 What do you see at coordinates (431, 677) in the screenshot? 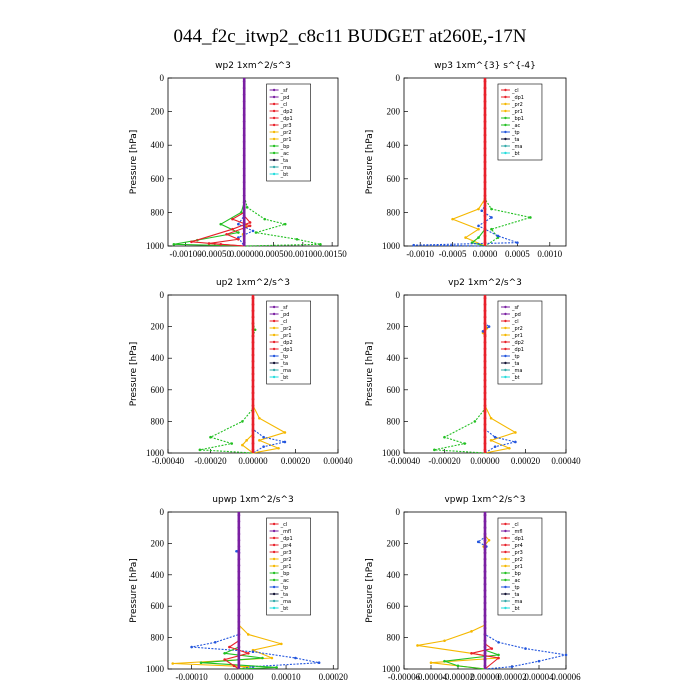
I see `x-tick-label: -0.00004` at bounding box center [431, 677].